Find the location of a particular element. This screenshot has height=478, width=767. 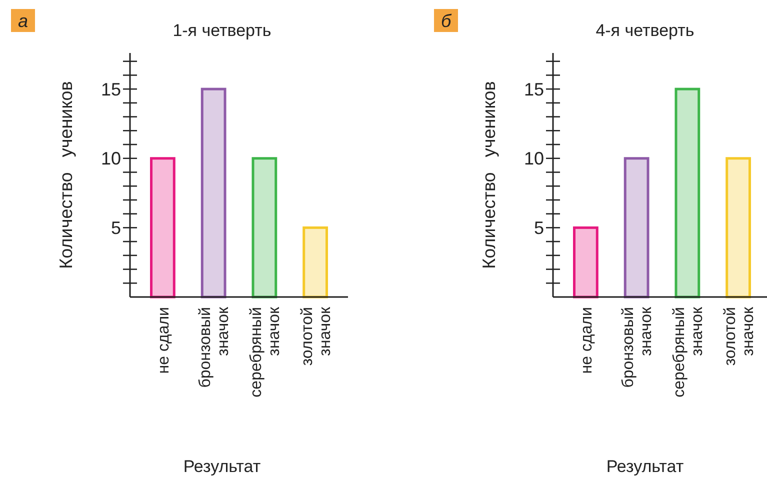

chart-title: 1-я четверть is located at coordinates (222, 30).